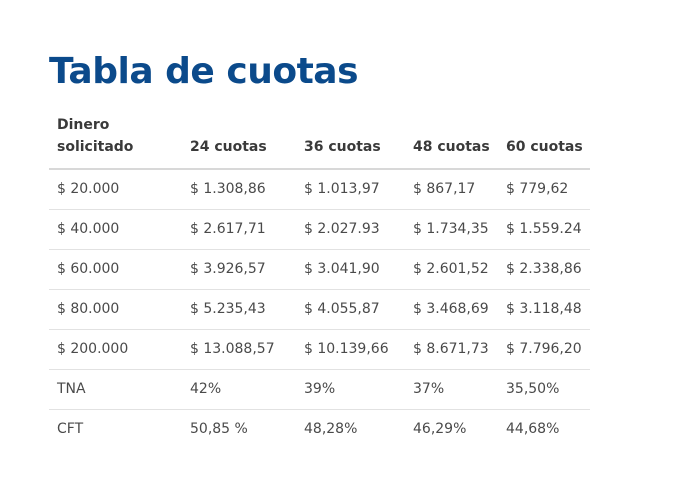 This screenshot has width=700, height=494. What do you see at coordinates (239, 142) in the screenshot?
I see `header-24-cuotas: 24 cuotas` at bounding box center [239, 142].